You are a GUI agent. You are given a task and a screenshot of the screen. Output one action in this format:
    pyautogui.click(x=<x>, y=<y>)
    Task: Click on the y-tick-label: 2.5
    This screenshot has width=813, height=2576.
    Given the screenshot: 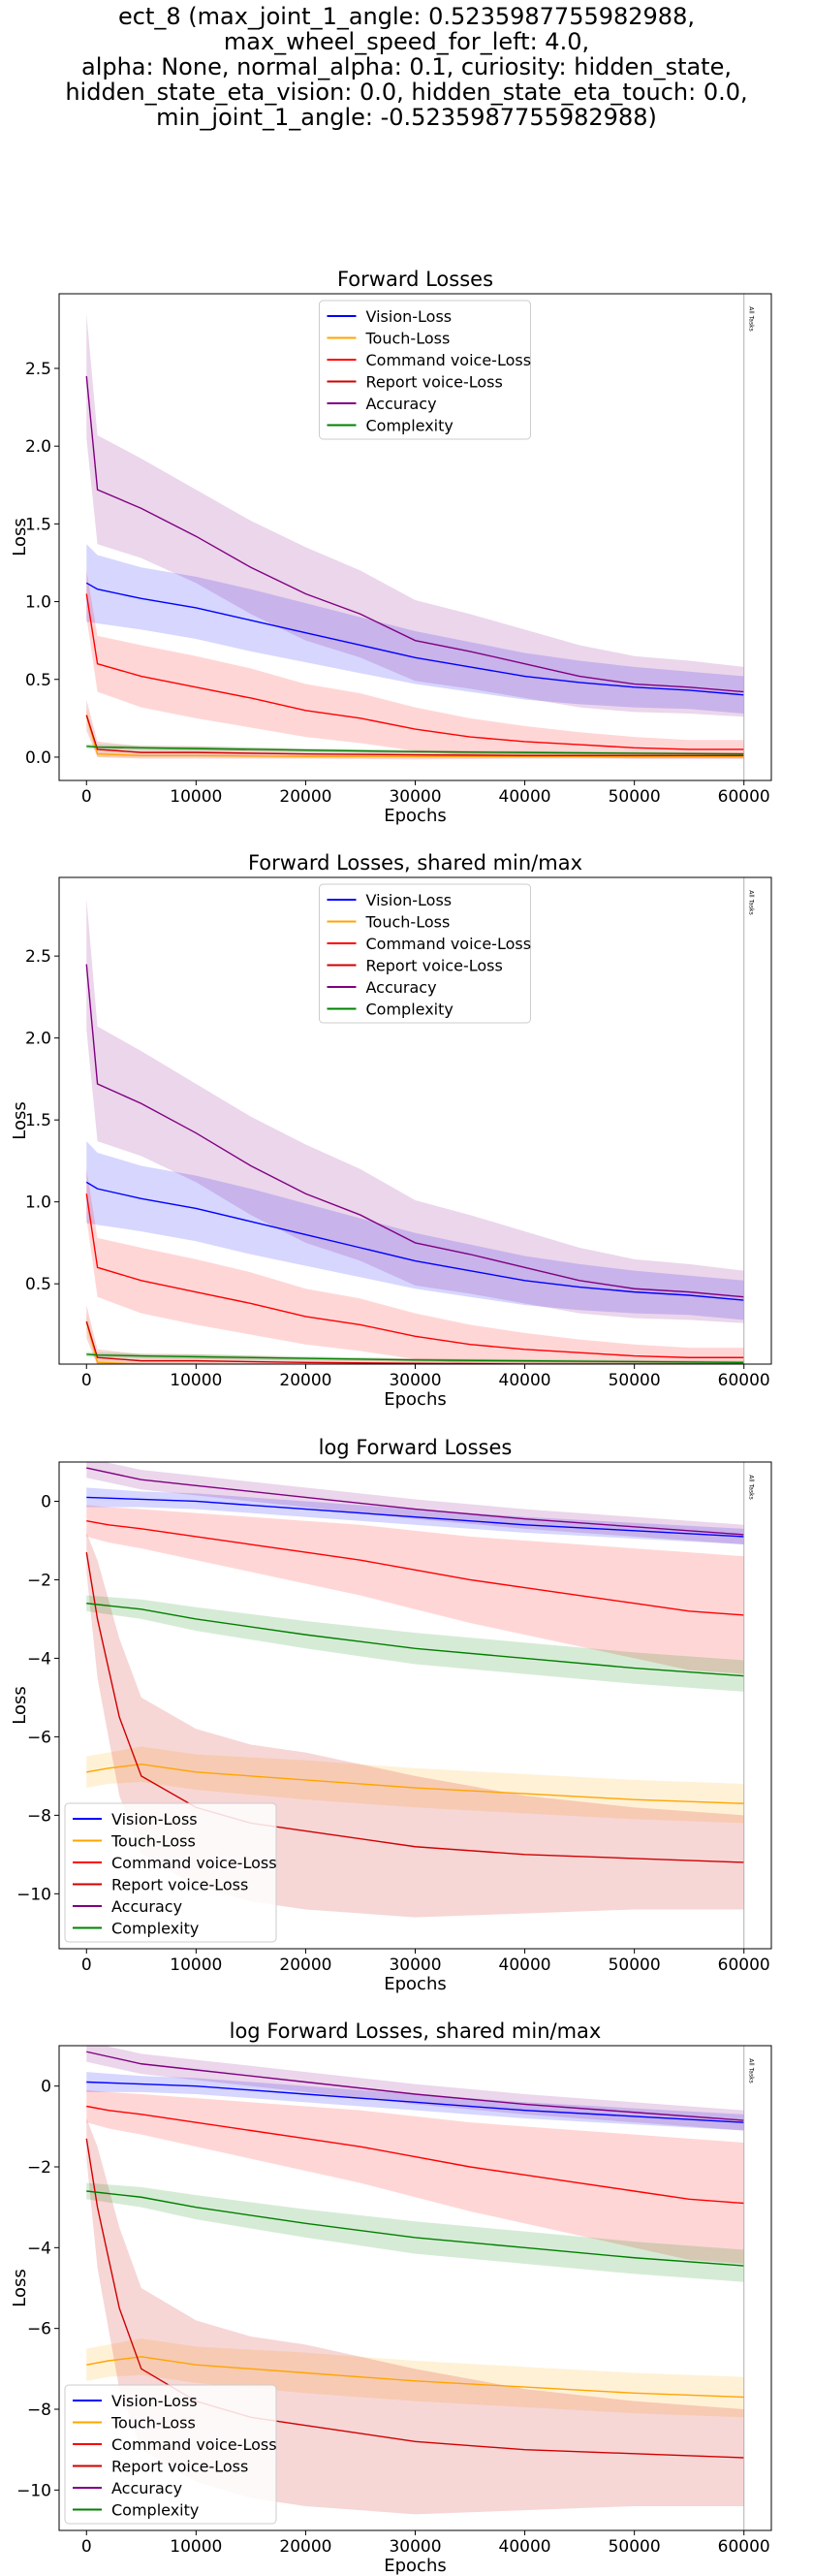 What is the action you would take?
    pyautogui.click(x=38, y=369)
    